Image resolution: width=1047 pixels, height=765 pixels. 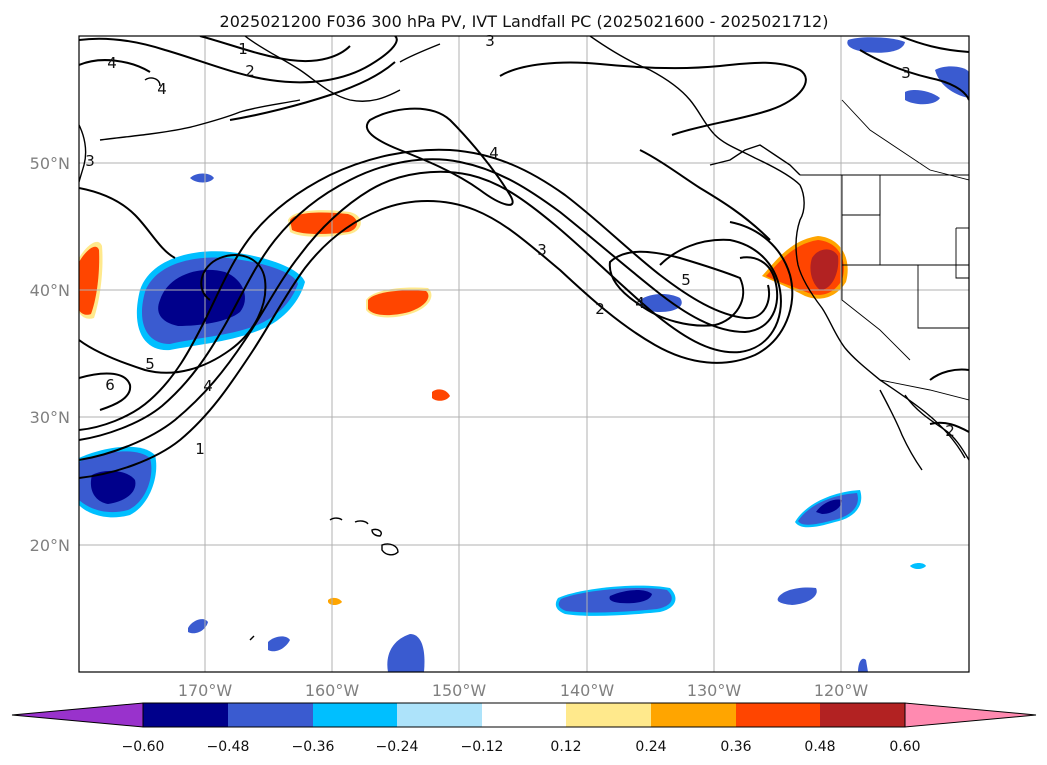 I want to click on lat-label-20n: 20°N, so click(x=50, y=545).